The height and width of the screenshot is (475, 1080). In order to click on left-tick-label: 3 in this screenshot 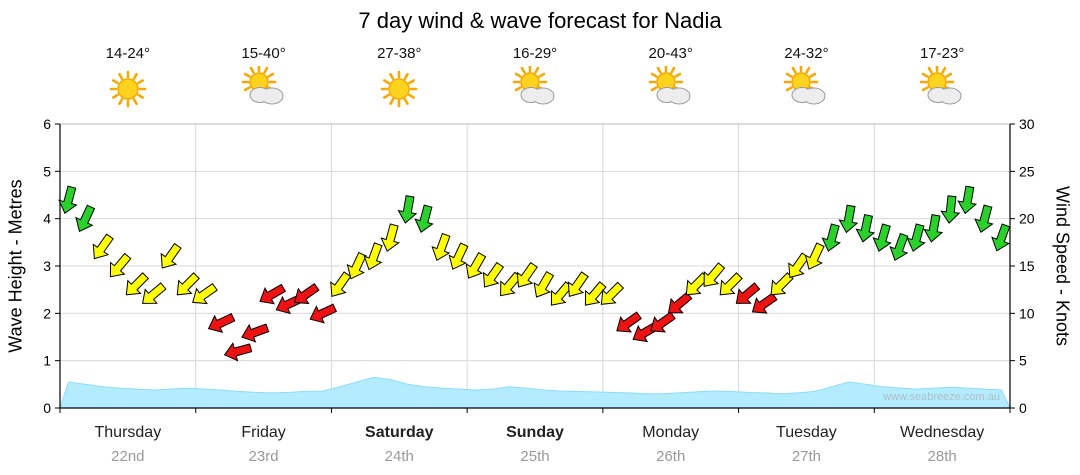, I will do `click(47, 266)`.